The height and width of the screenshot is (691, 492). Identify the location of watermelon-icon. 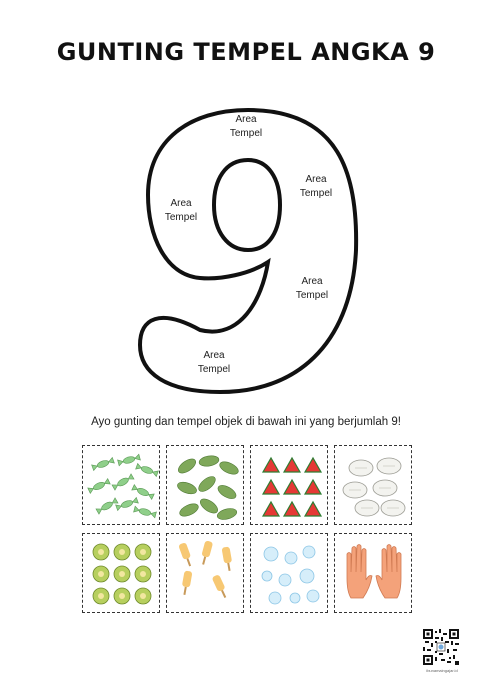
(292, 486).